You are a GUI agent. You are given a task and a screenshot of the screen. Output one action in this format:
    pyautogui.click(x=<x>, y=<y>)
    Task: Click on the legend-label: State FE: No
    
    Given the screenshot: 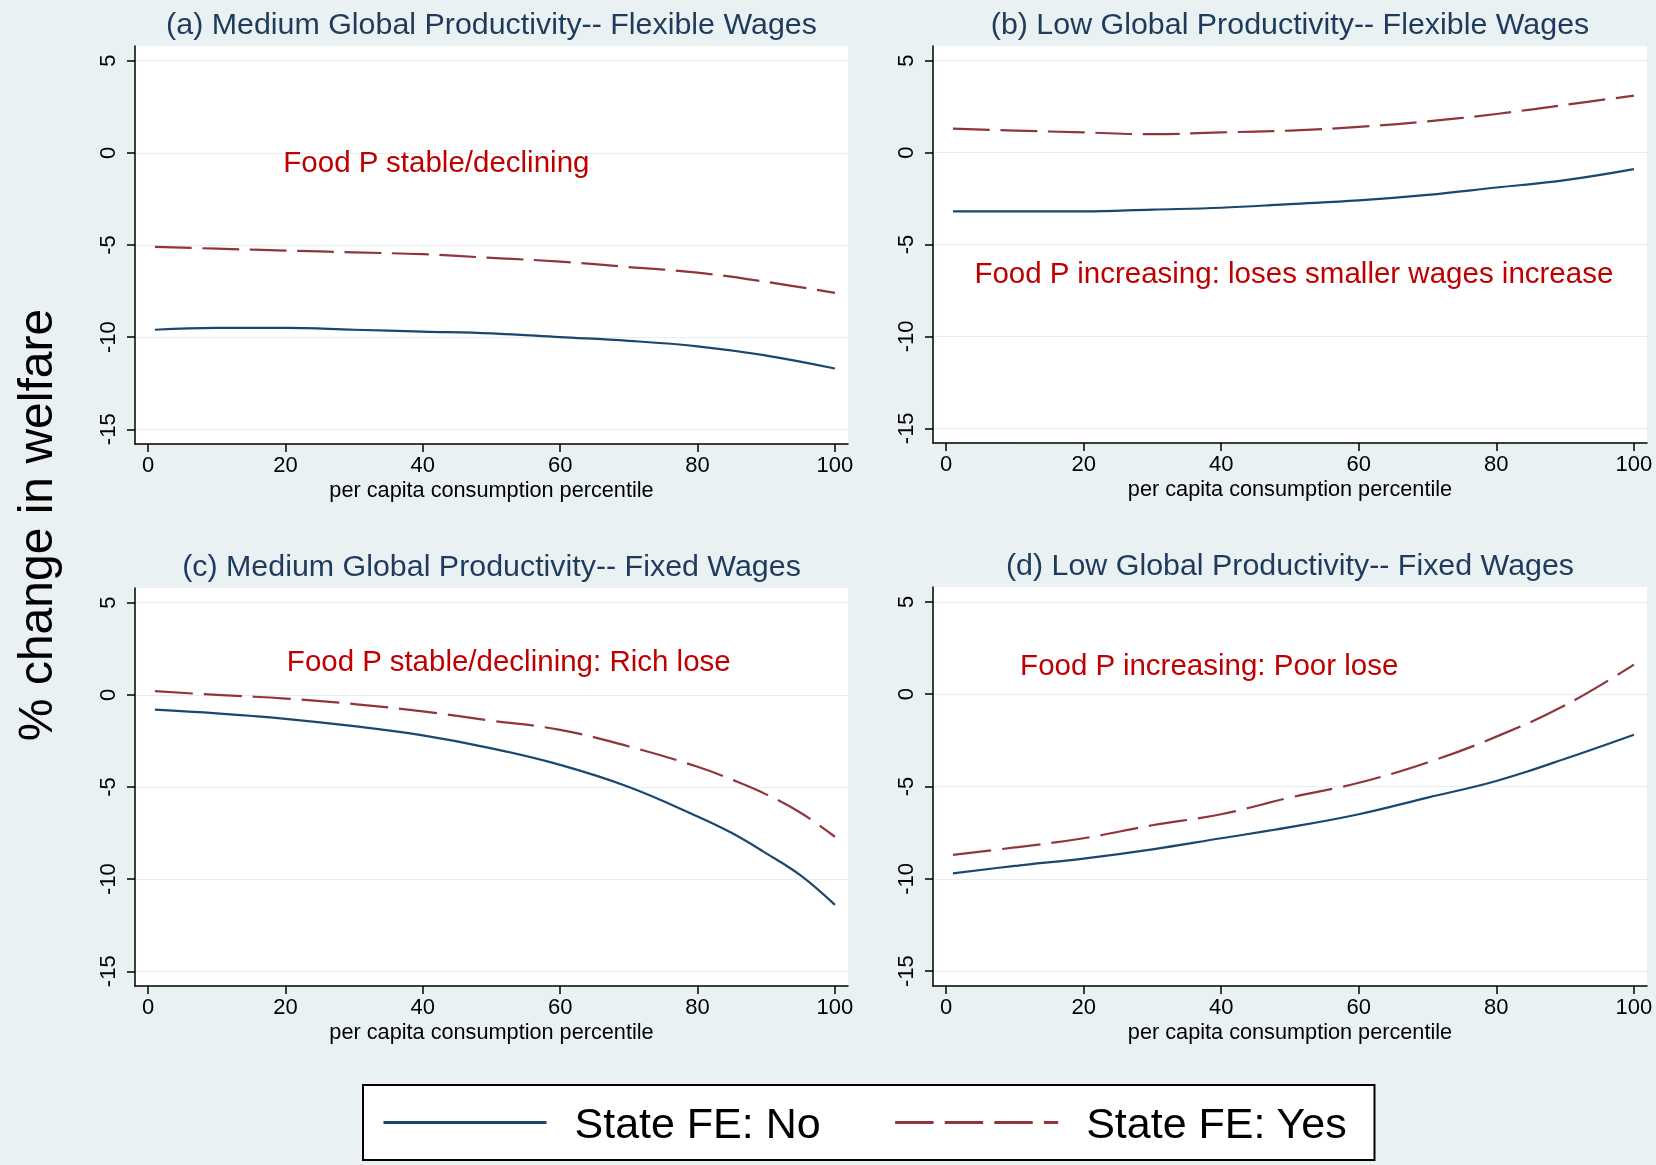 What is the action you would take?
    pyautogui.click(x=697, y=1122)
    